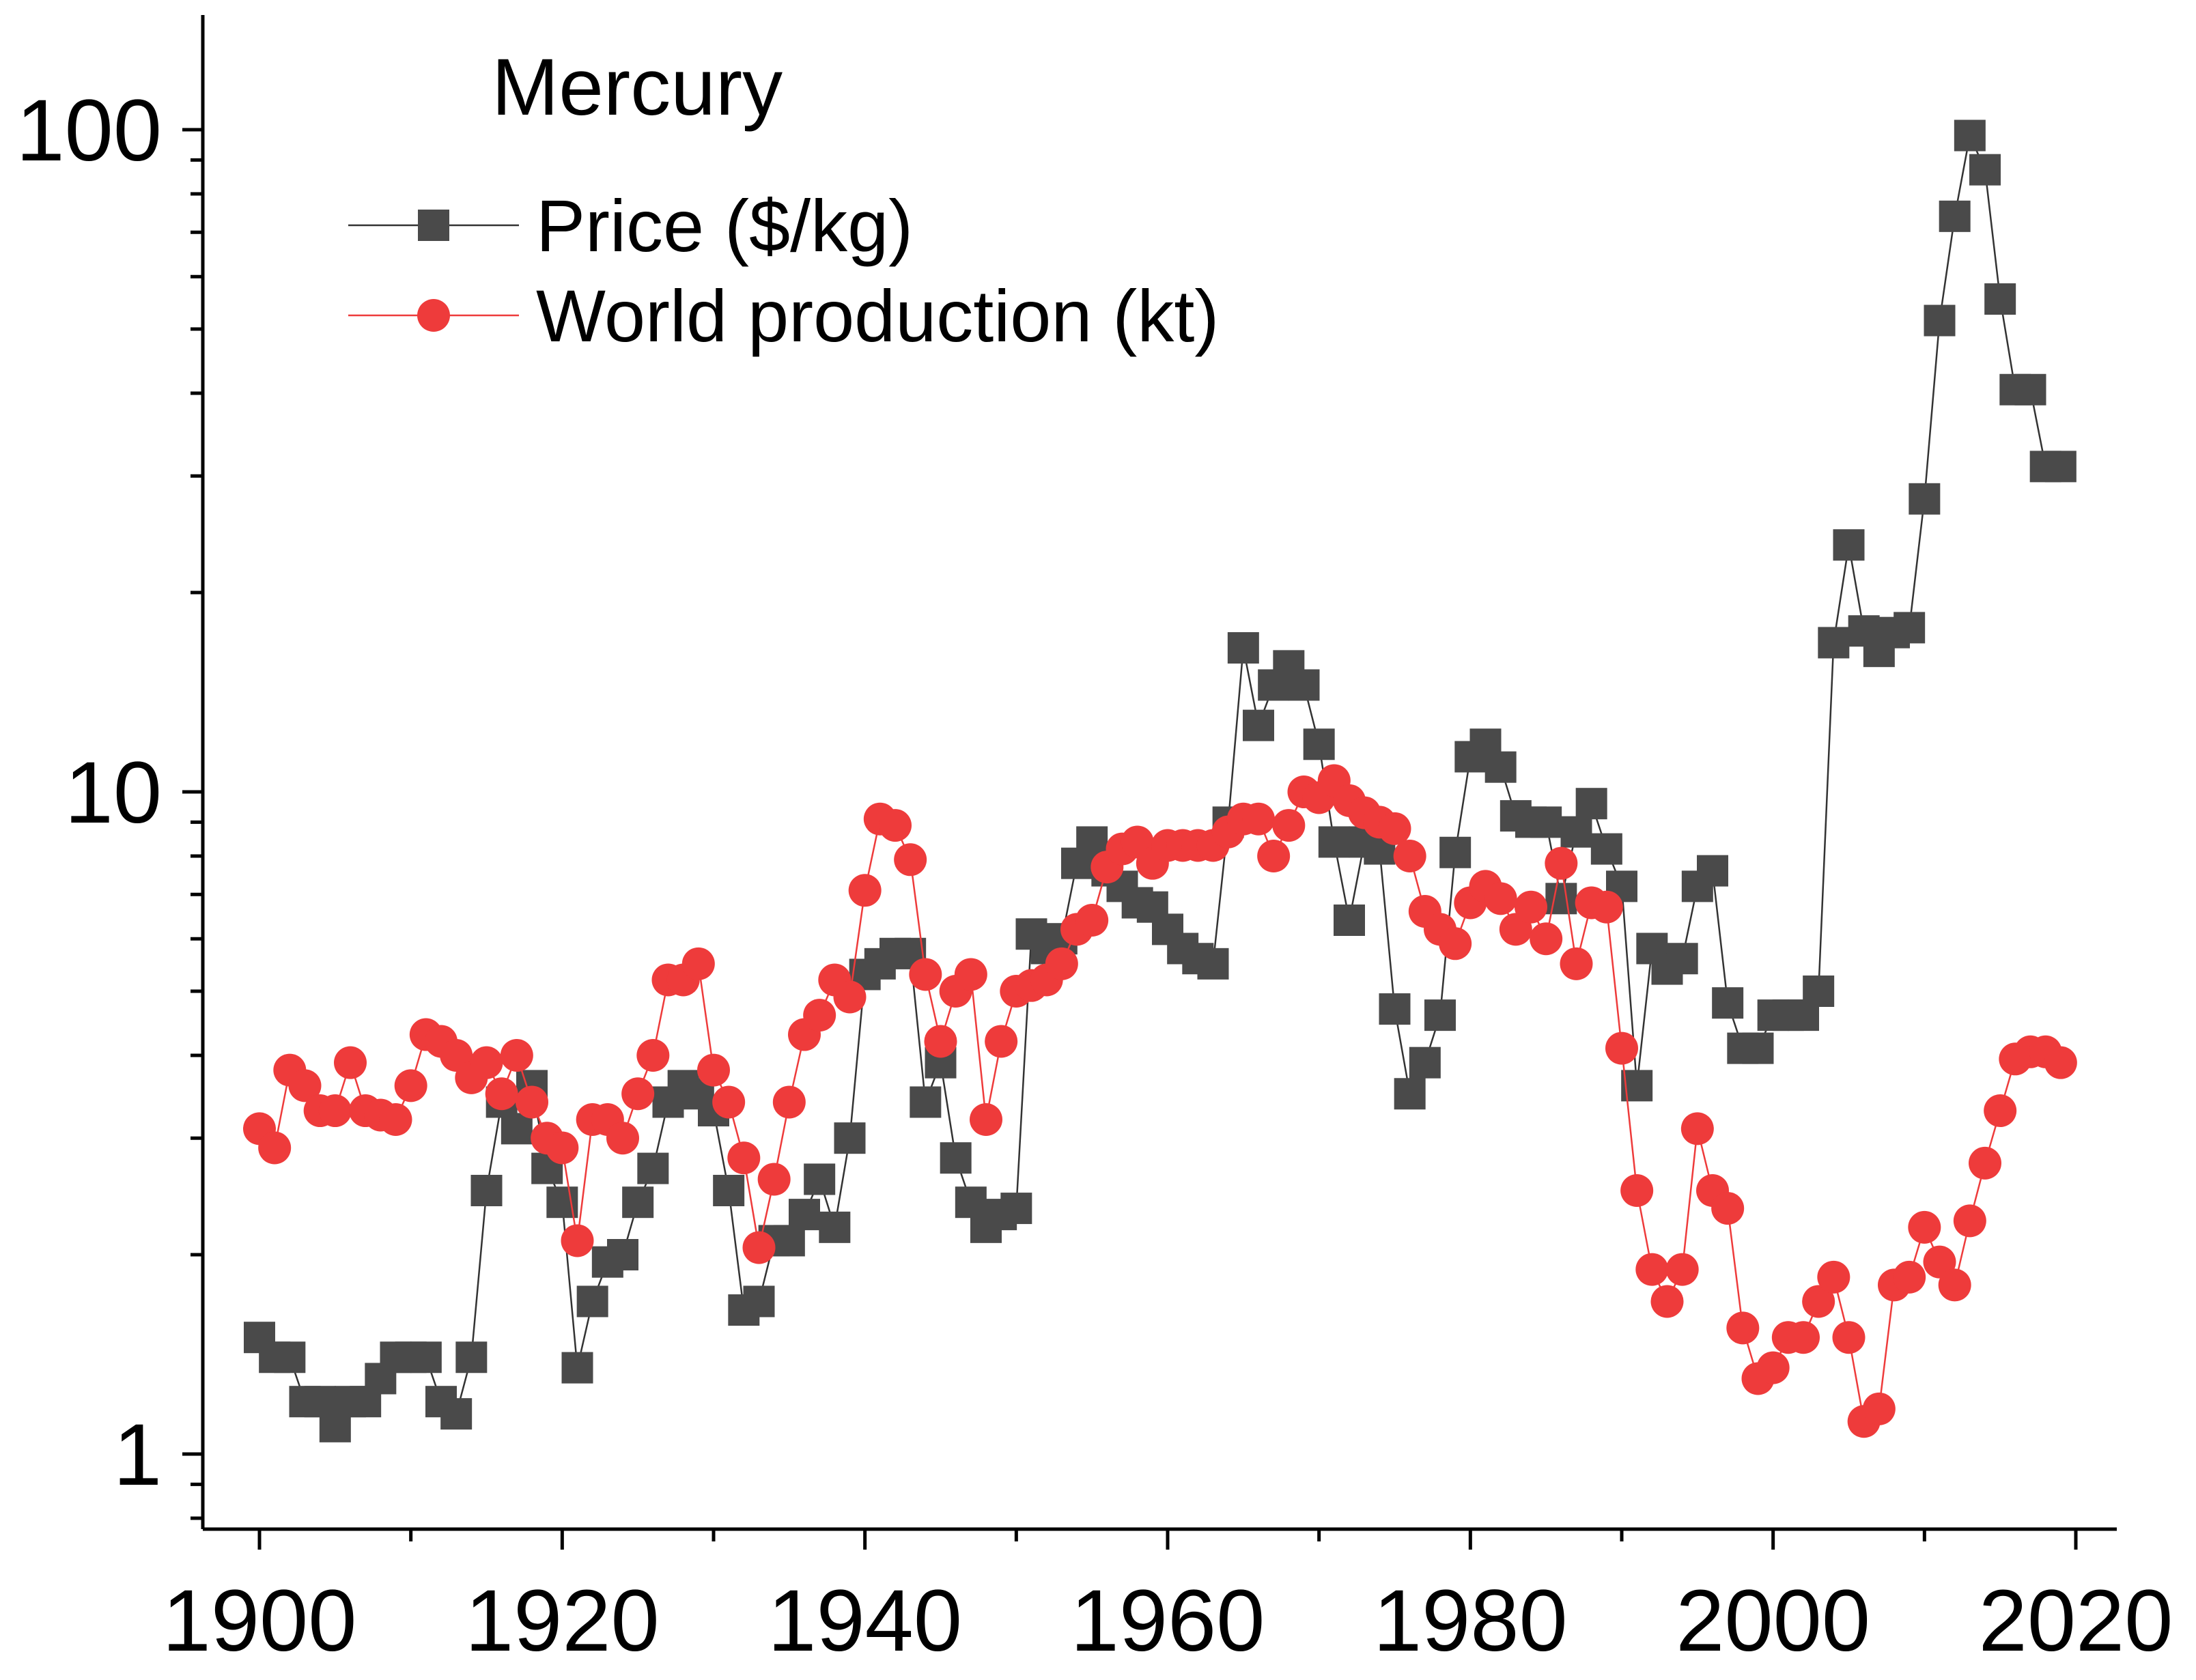 The image size is (2196, 1680). What do you see at coordinates (2076, 1621) in the screenshot?
I see `x-tick-label: 2020` at bounding box center [2076, 1621].